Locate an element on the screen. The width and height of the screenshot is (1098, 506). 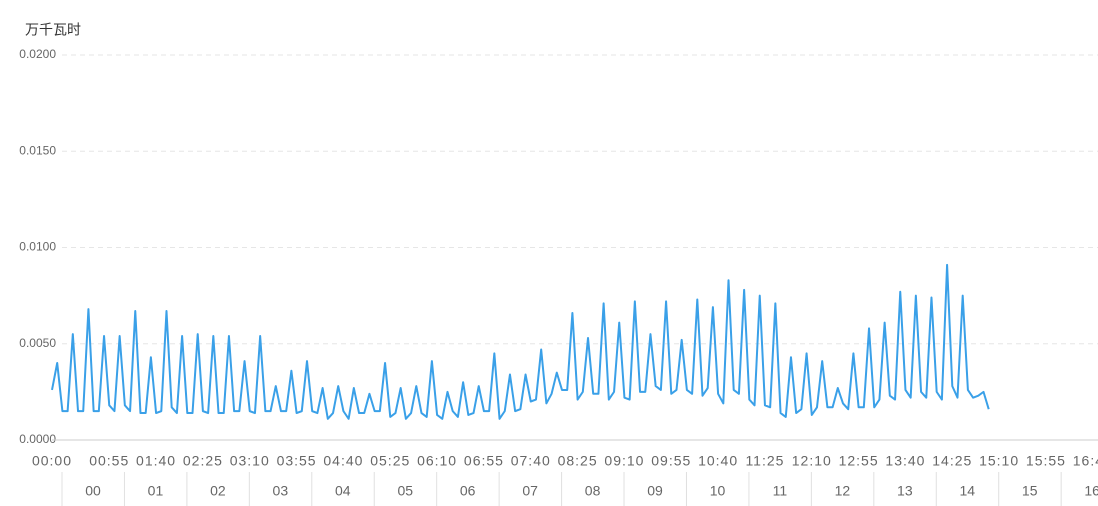
hour-label: 11 is located at coordinates (780, 491).